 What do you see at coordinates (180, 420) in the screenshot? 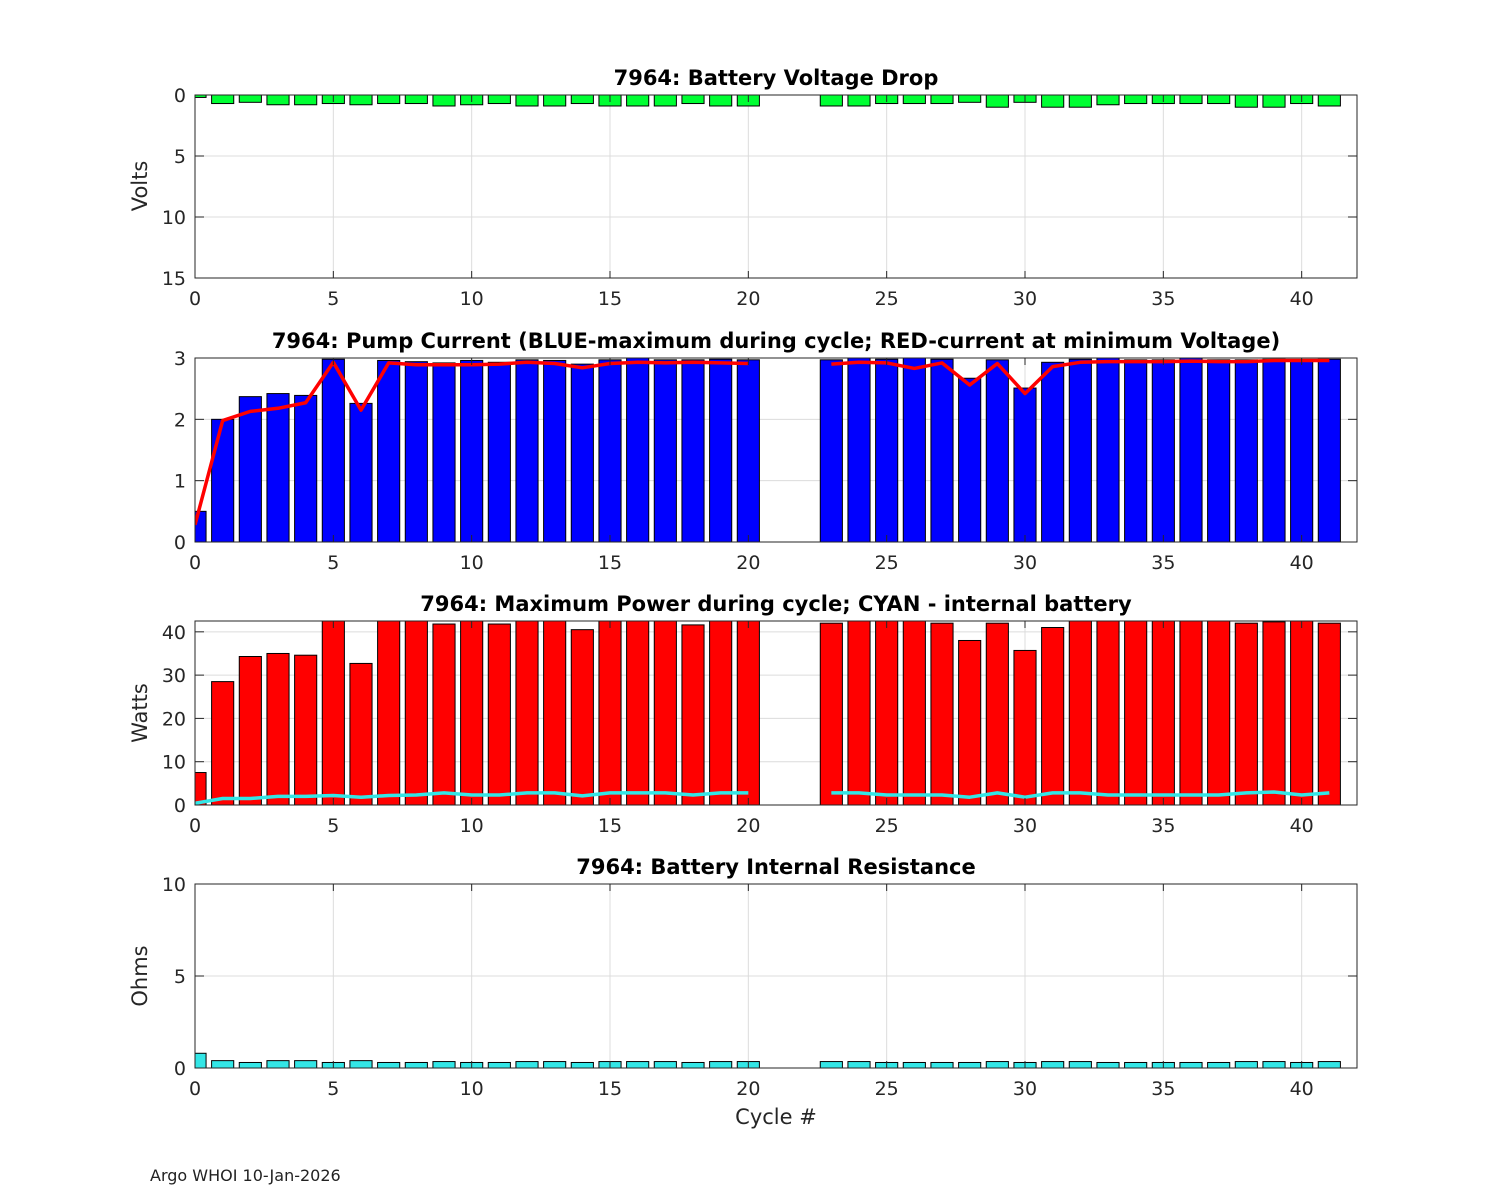
I see `y-tick-label: 2` at bounding box center [180, 420].